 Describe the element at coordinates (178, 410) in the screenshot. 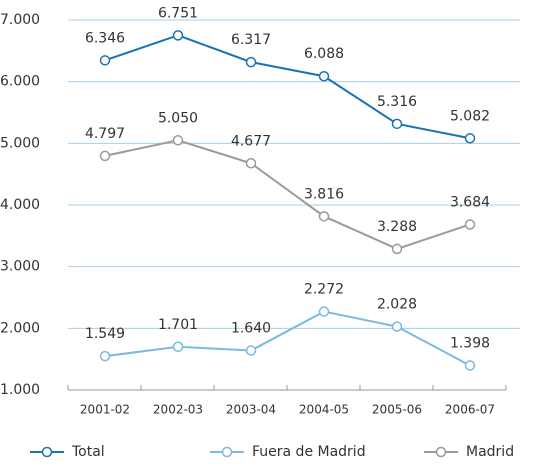

I see `x-tick-label: 2002-03` at that location.